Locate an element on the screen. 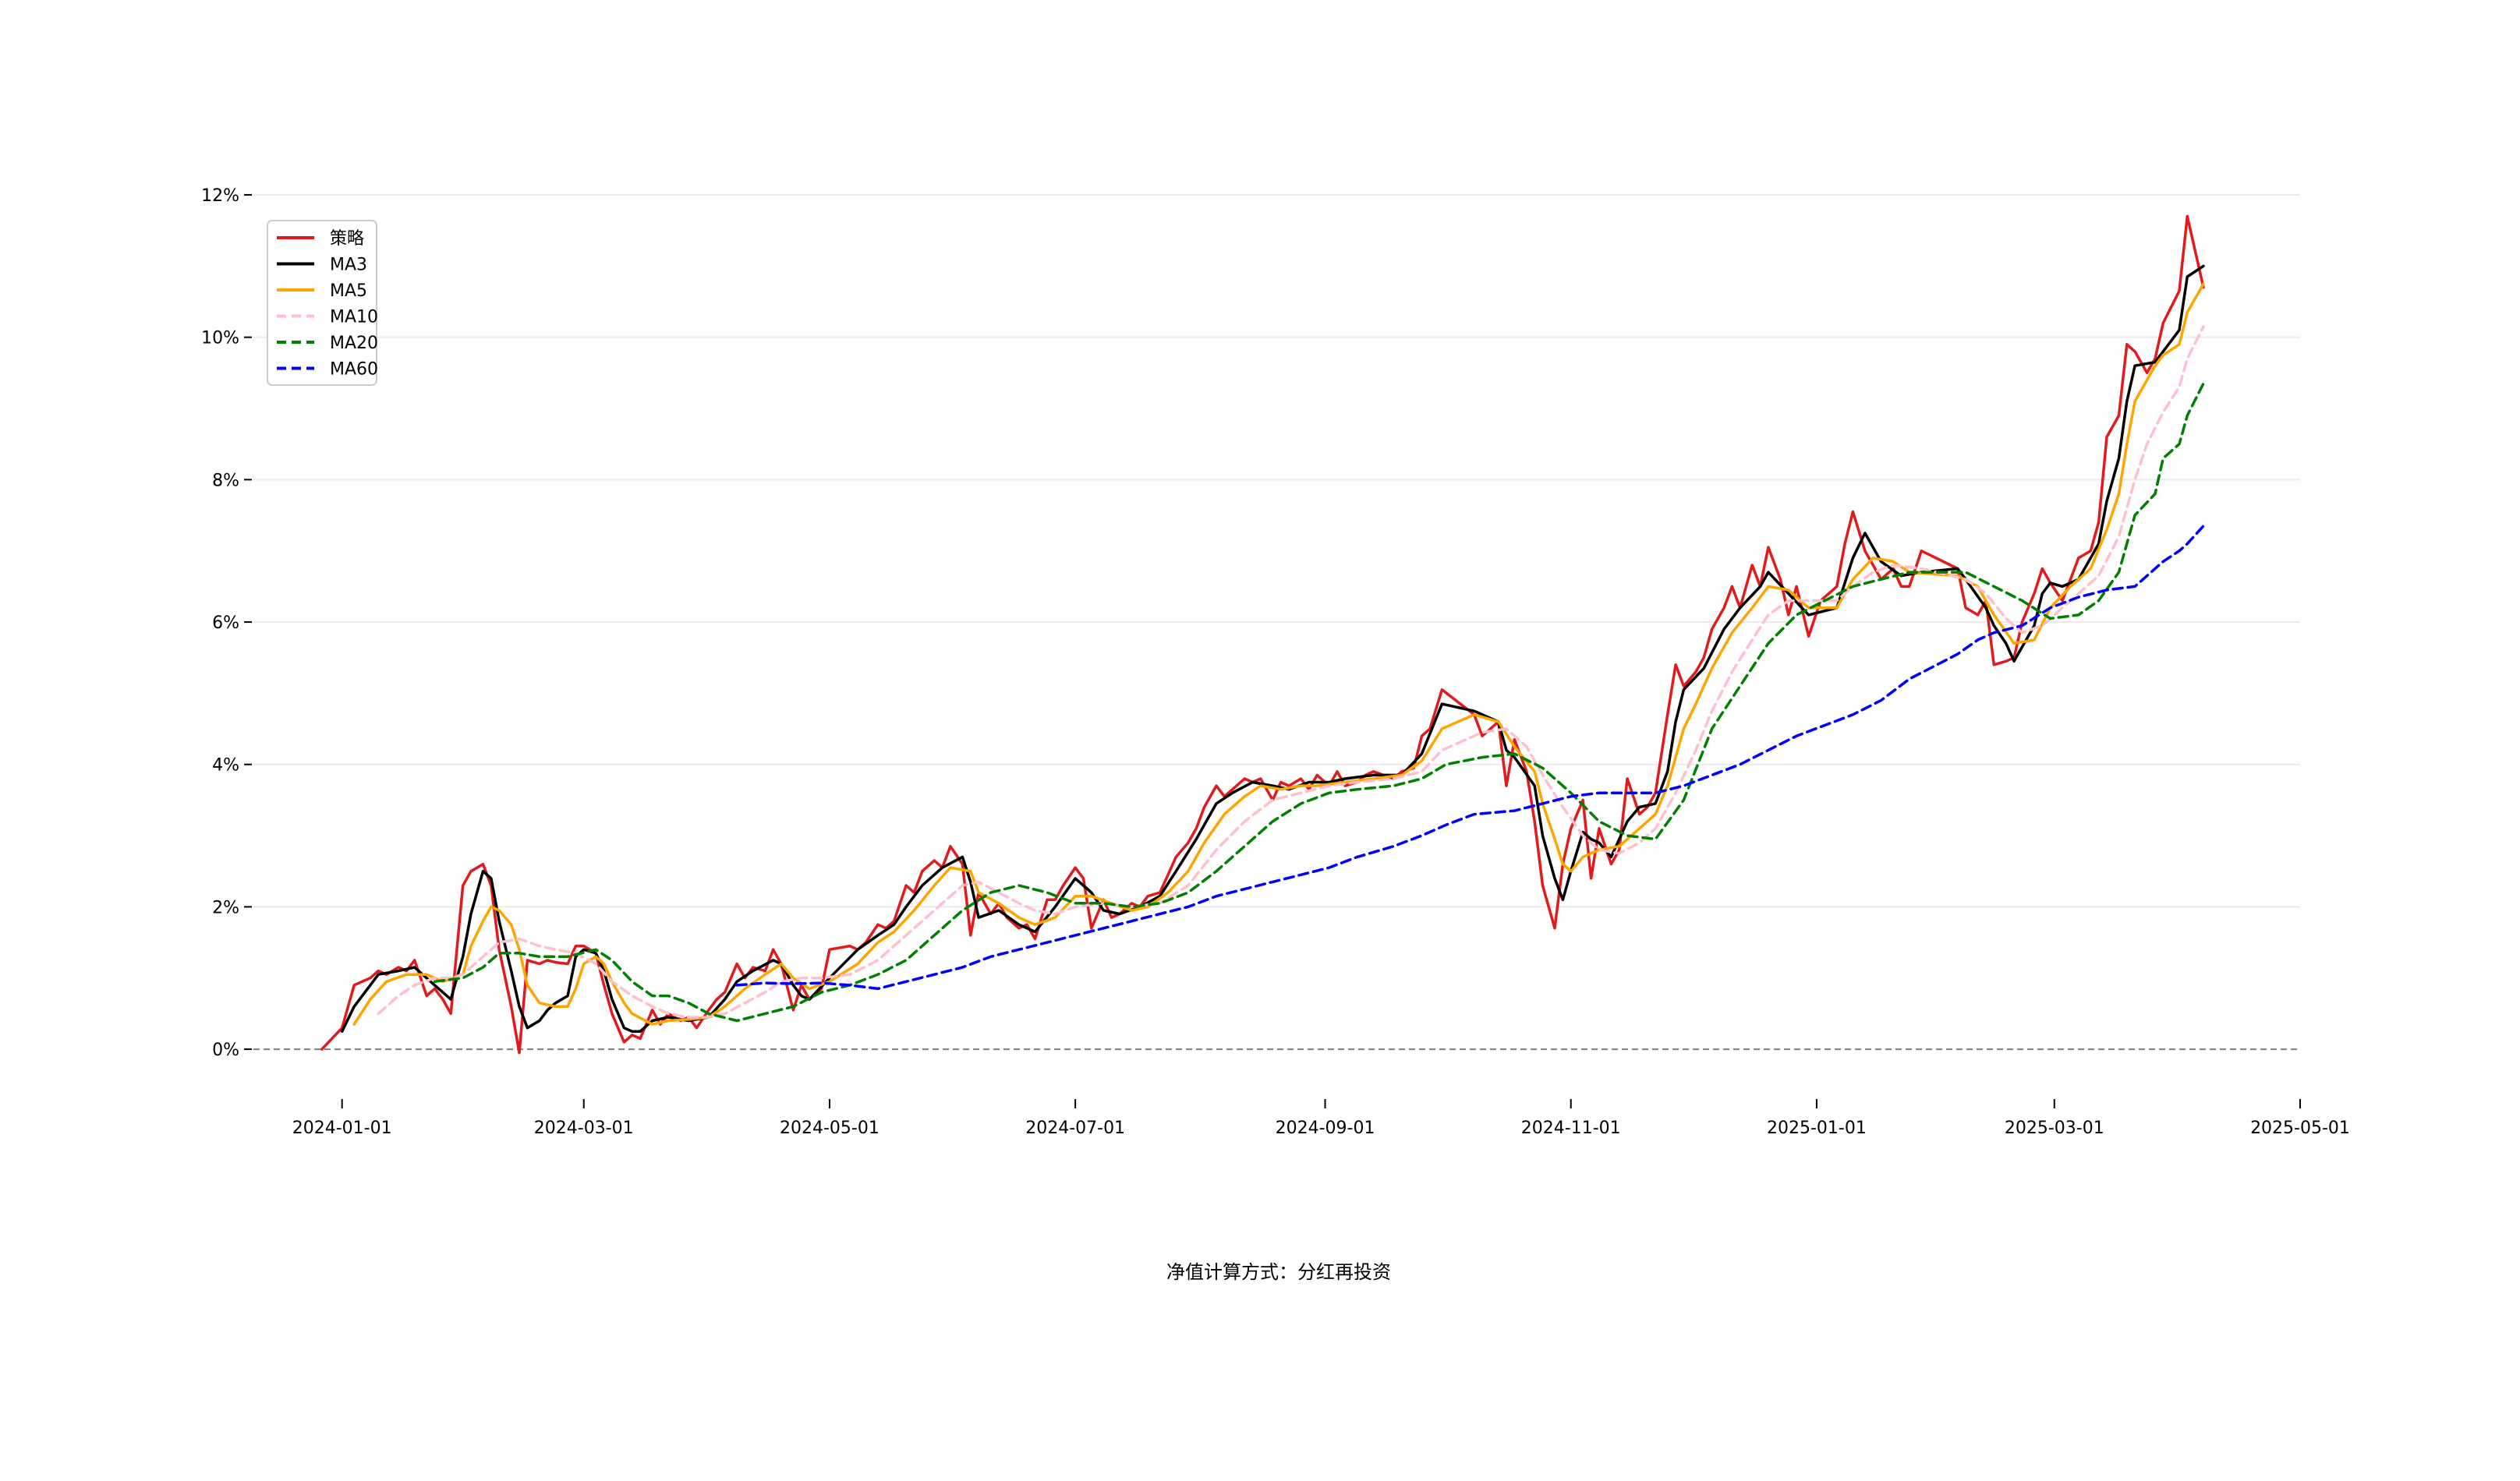  y-axis: 0% 2% 4% 6% 8% 10% 12% is located at coordinates (227, 623).